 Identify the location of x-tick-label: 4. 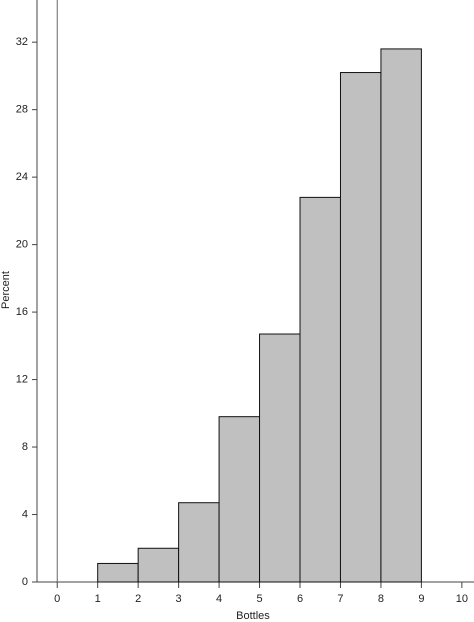
(219, 599).